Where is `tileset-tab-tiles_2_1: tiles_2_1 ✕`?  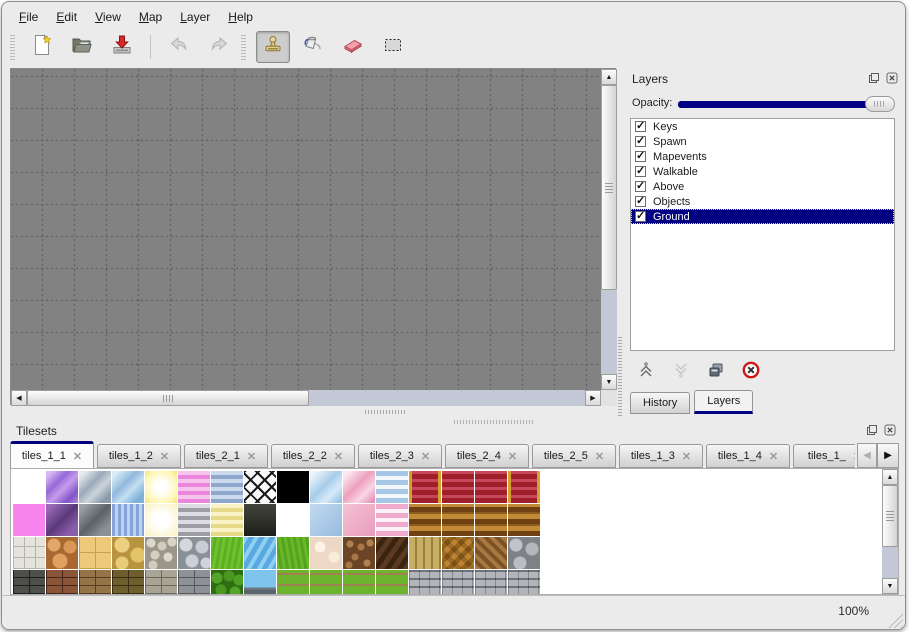
tileset-tab-tiles_2_1: tiles_2_1 ✕ is located at coordinates (226, 456).